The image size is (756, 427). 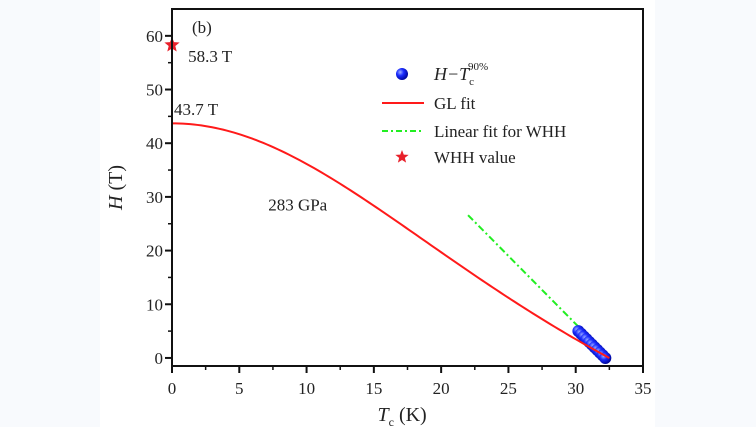 I want to click on x-axis-label-unit: (K), so click(x=410, y=415).